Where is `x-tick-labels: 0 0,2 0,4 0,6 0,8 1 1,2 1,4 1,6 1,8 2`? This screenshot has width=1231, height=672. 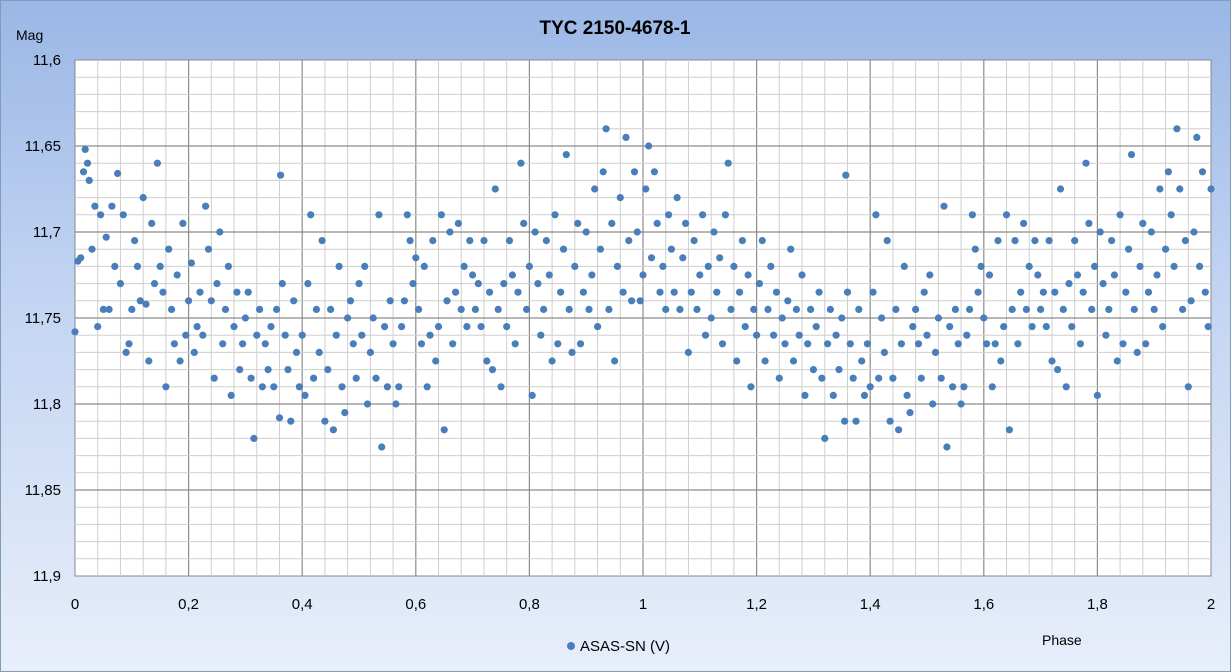 x-tick-labels: 0 0,2 0,4 0,6 0,8 1 1,2 1,4 1,6 1,8 2 is located at coordinates (643, 604).